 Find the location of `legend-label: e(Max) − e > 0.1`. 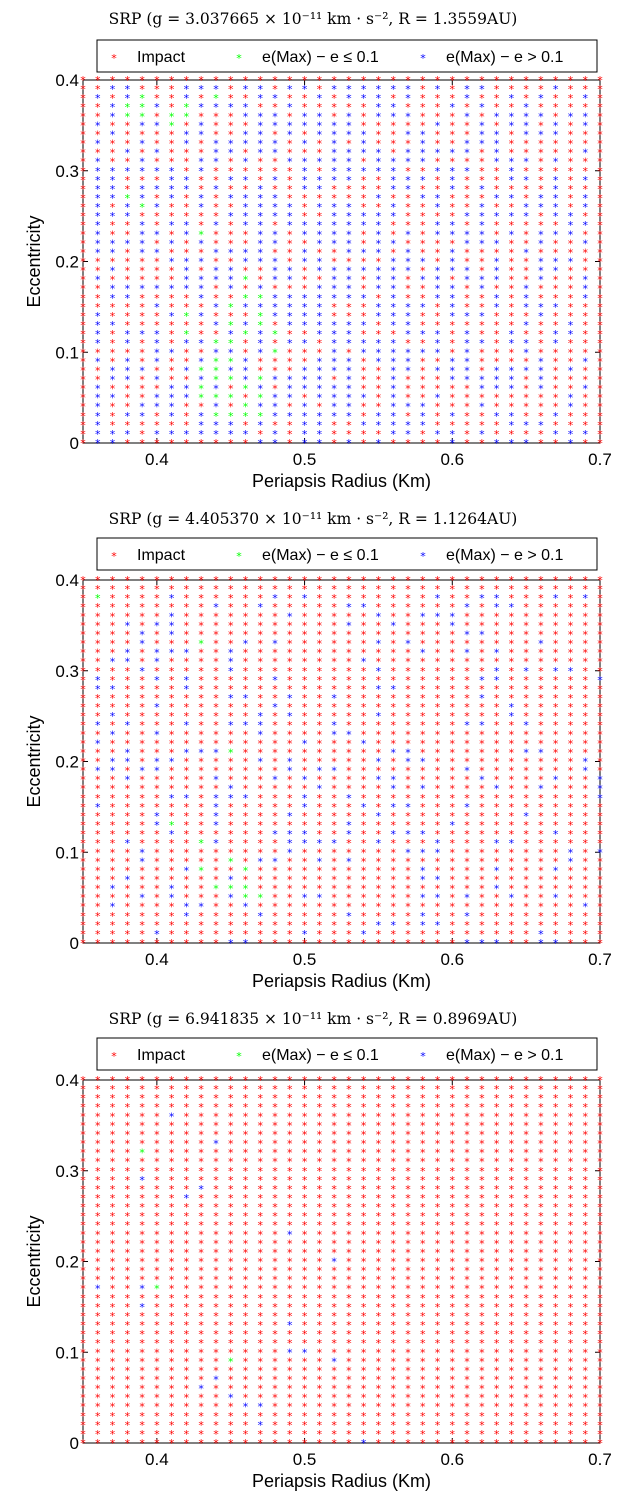

legend-label: e(Max) − e > 0.1 is located at coordinates (504, 555).